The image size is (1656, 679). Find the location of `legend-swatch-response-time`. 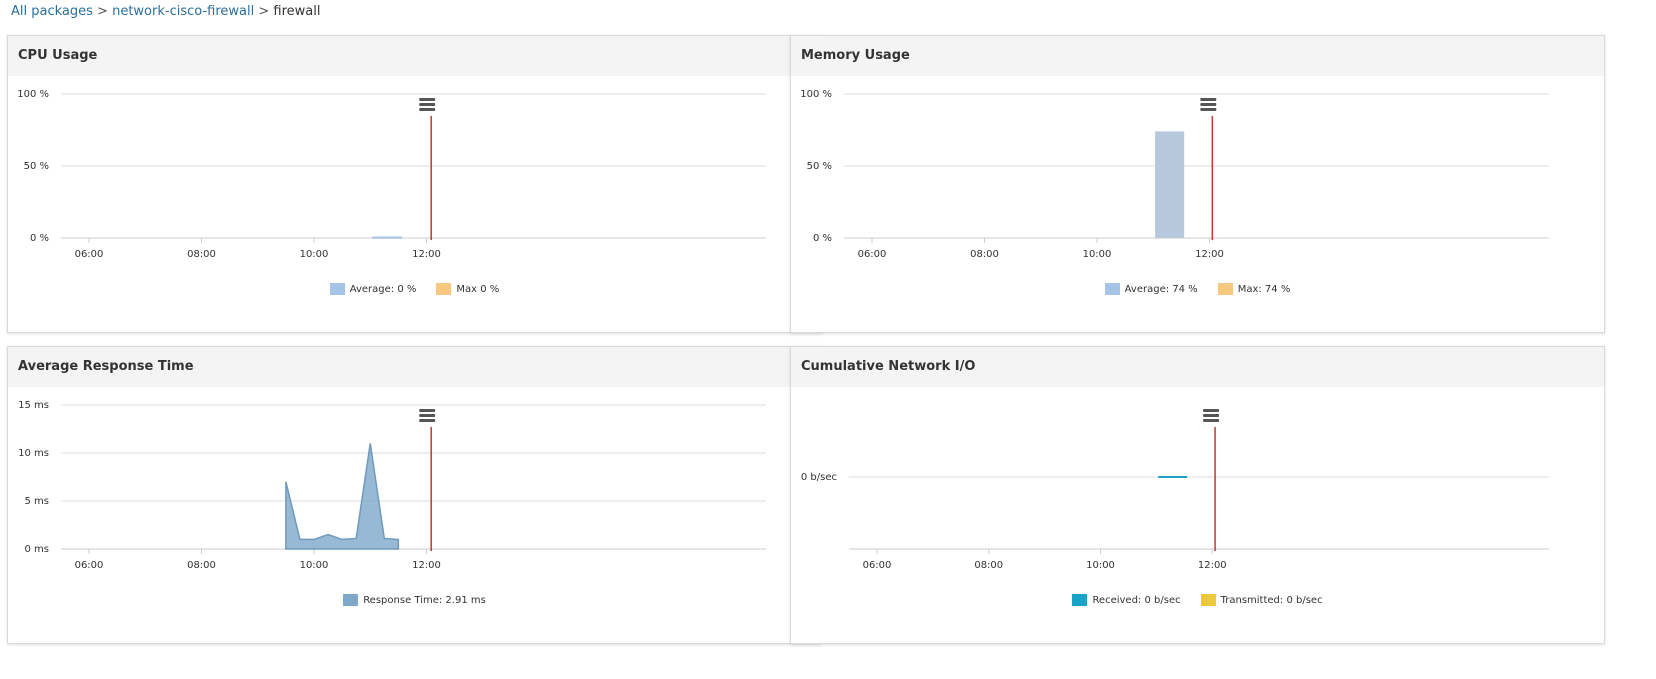

legend-swatch-response-time is located at coordinates (351, 600).